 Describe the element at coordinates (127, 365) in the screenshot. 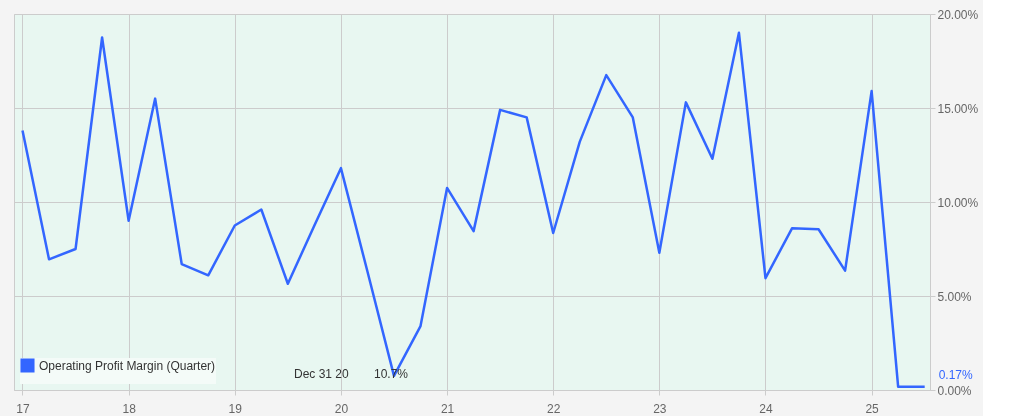

I see `legend-label: Operating Profit Margin (Quarter)` at that location.